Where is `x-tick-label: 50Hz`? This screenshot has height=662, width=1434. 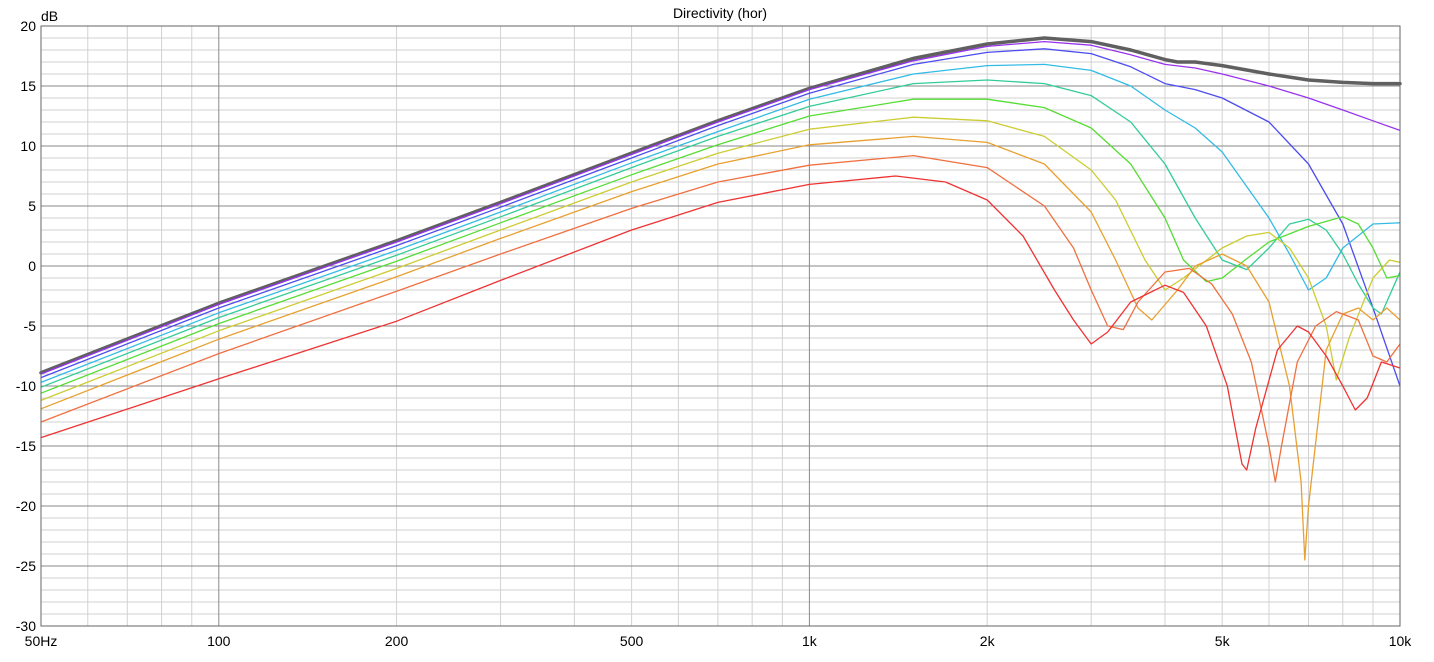
x-tick-label: 50Hz is located at coordinates (41, 641).